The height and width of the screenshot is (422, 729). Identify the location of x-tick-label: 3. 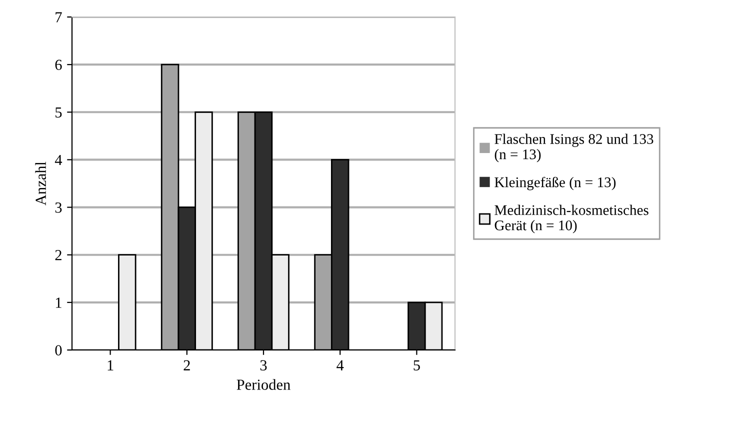
(263, 365).